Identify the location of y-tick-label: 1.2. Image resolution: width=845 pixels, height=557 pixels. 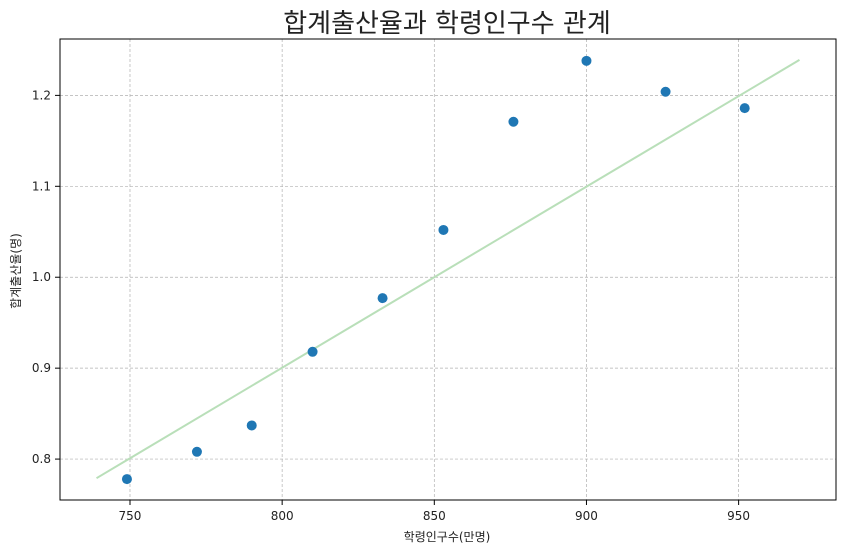
(41, 95).